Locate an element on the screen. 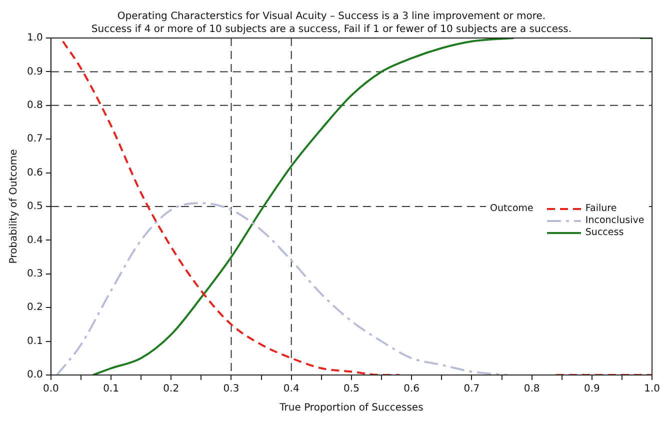  y-tick-label: 0.6 is located at coordinates (34, 172).